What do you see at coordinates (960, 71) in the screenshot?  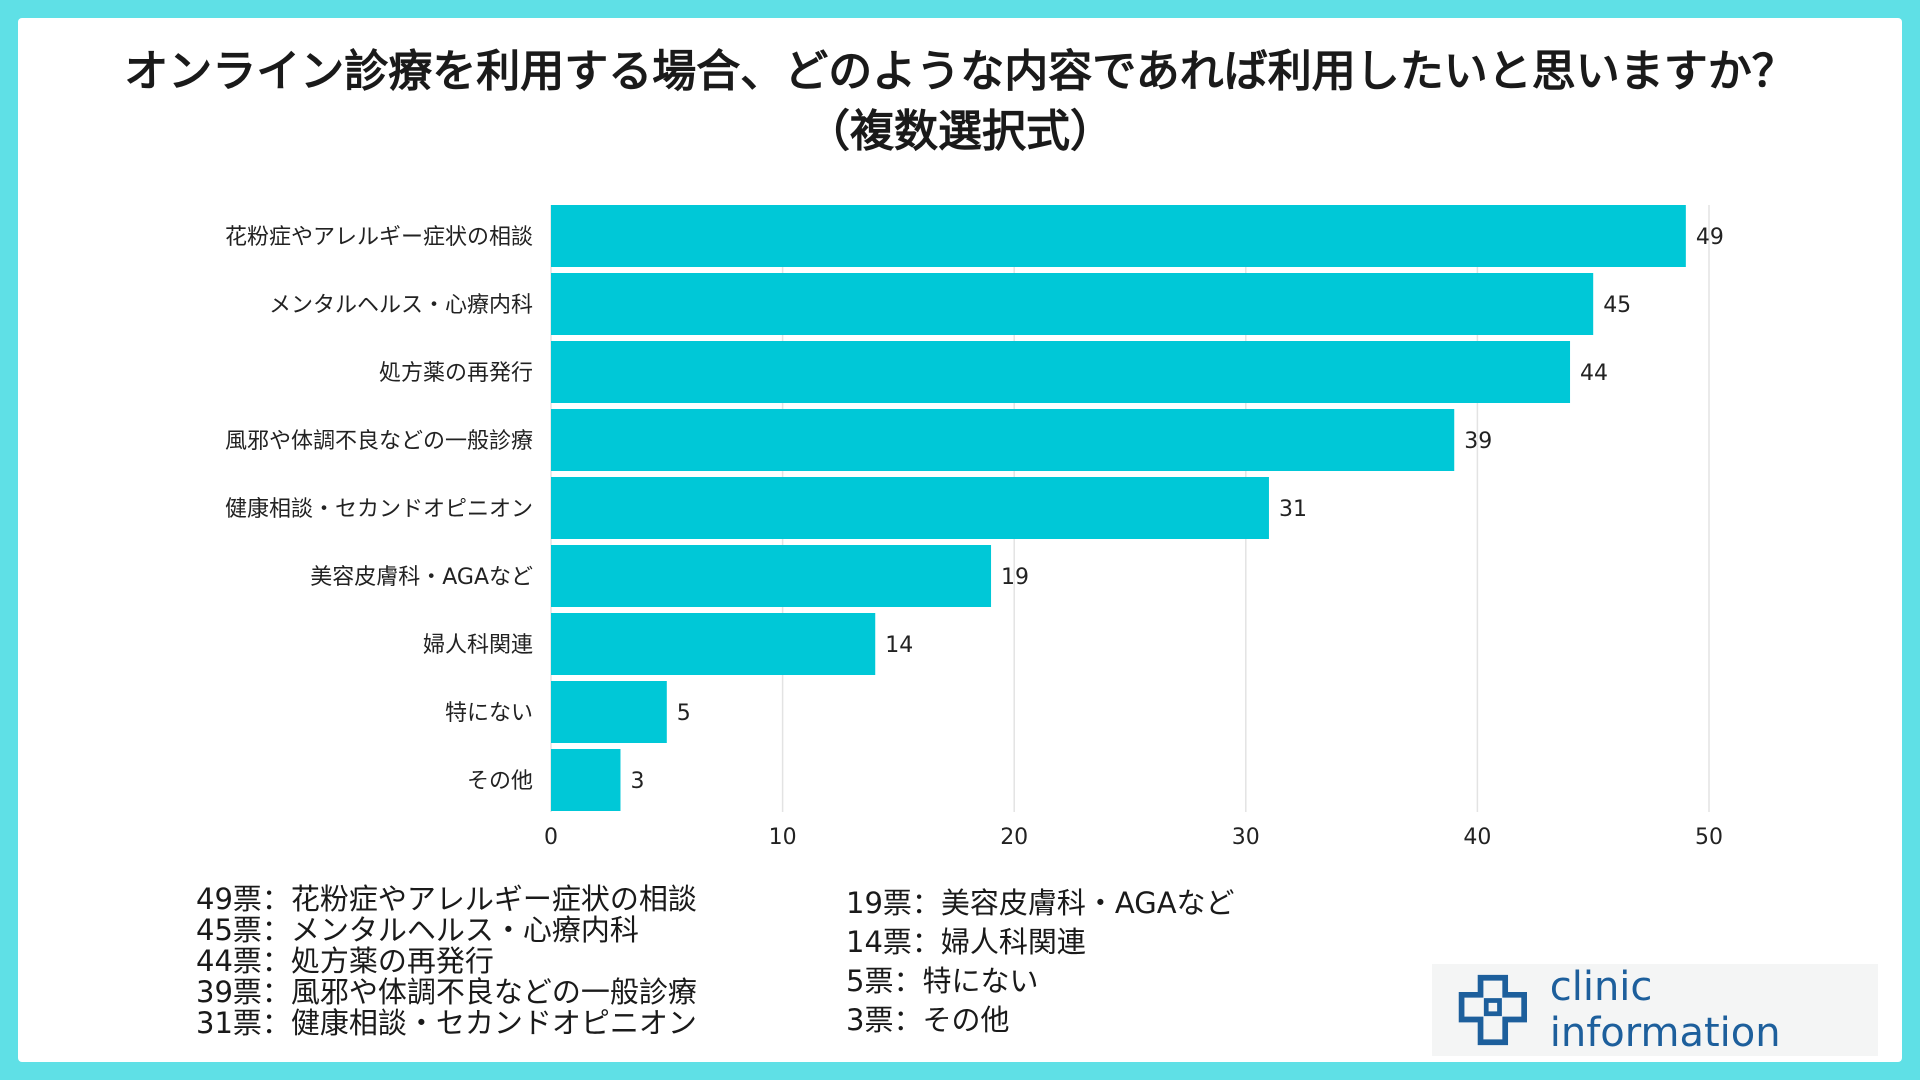 I see `title-line-1: オンライン診療を利用する場合、どのような内容であれば利用したいと思いますか？` at bounding box center [960, 71].